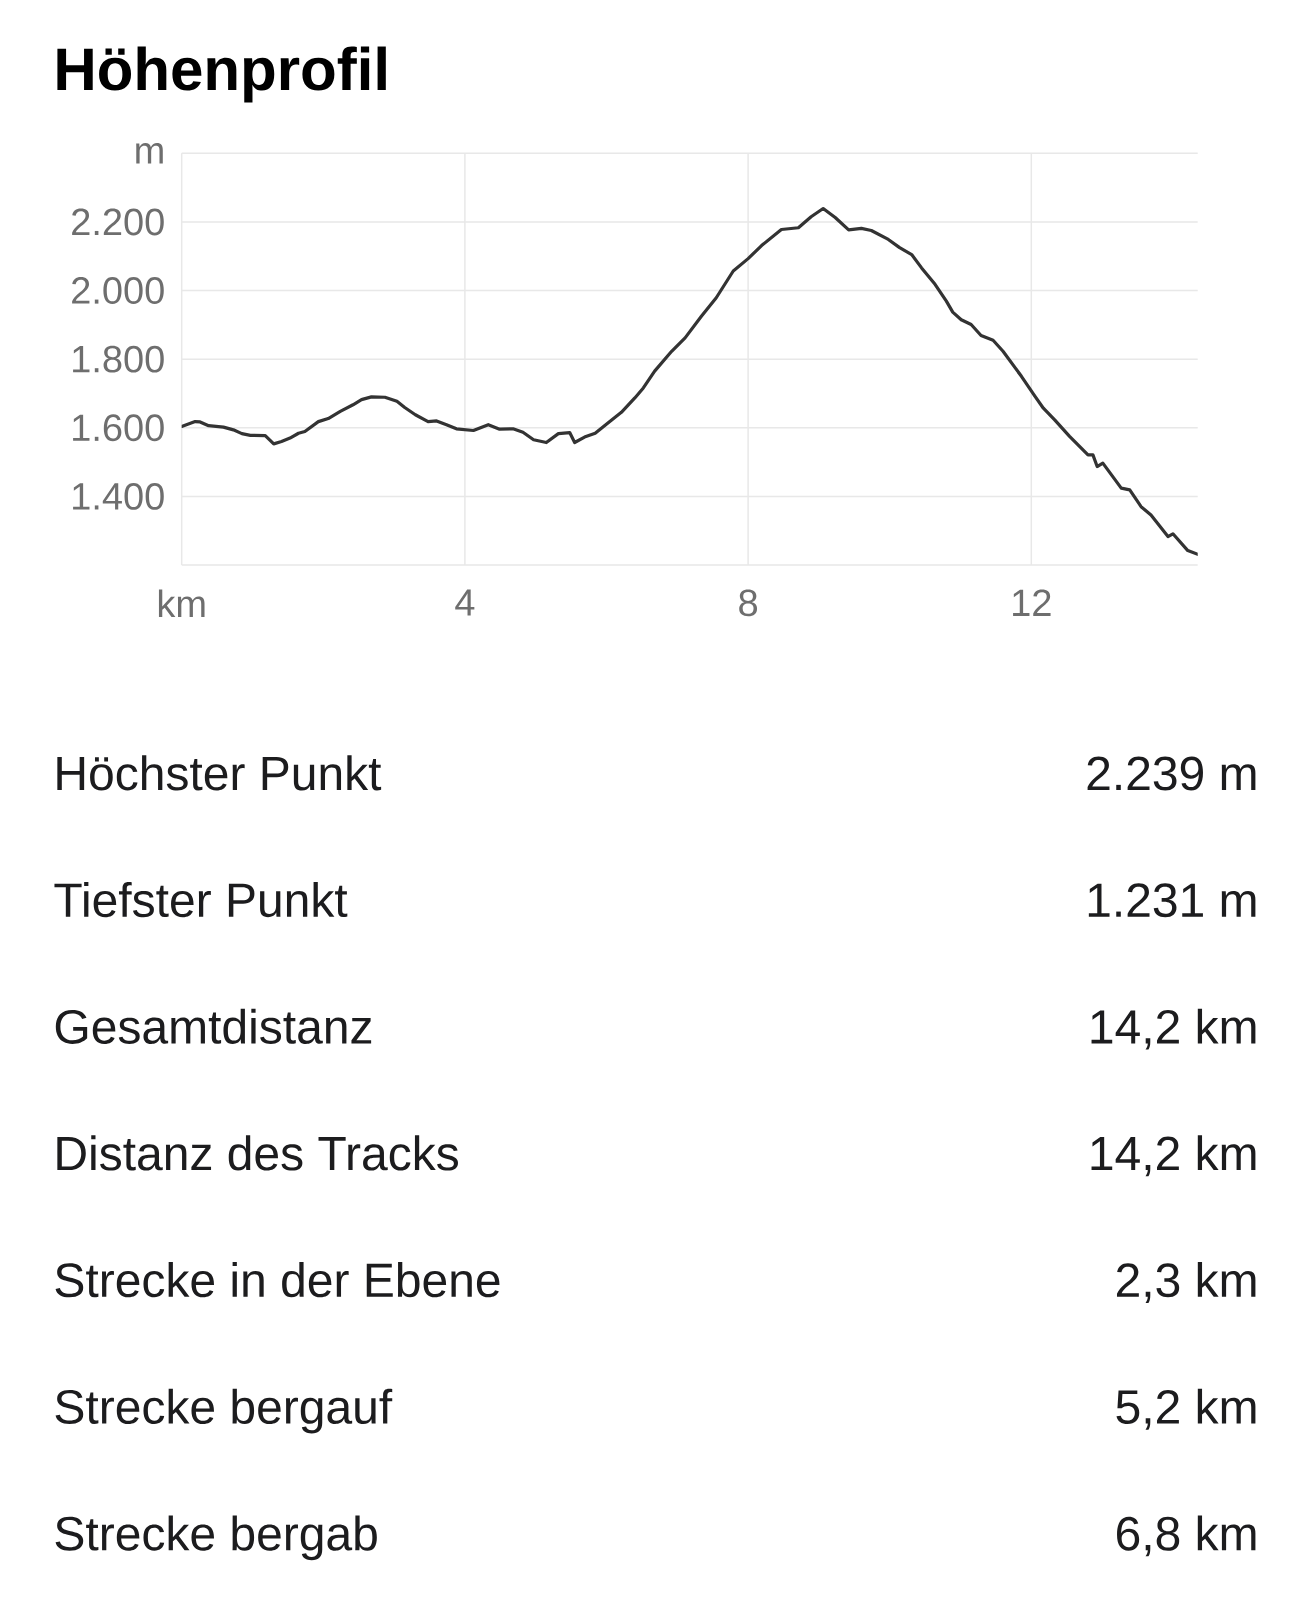  I want to click on y-tick-label: 1.400, so click(118, 496).